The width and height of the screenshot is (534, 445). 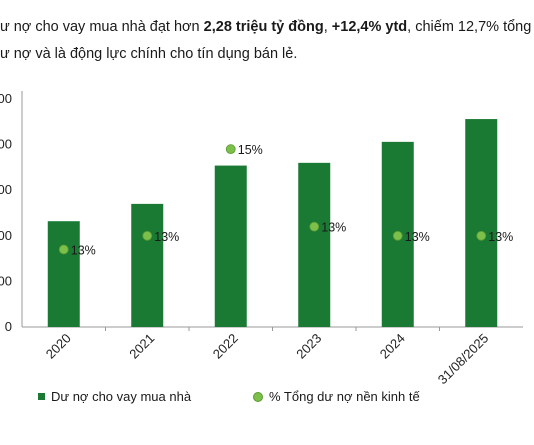 What do you see at coordinates (250, 150) in the screenshot?
I see `point-label: 15%` at bounding box center [250, 150].